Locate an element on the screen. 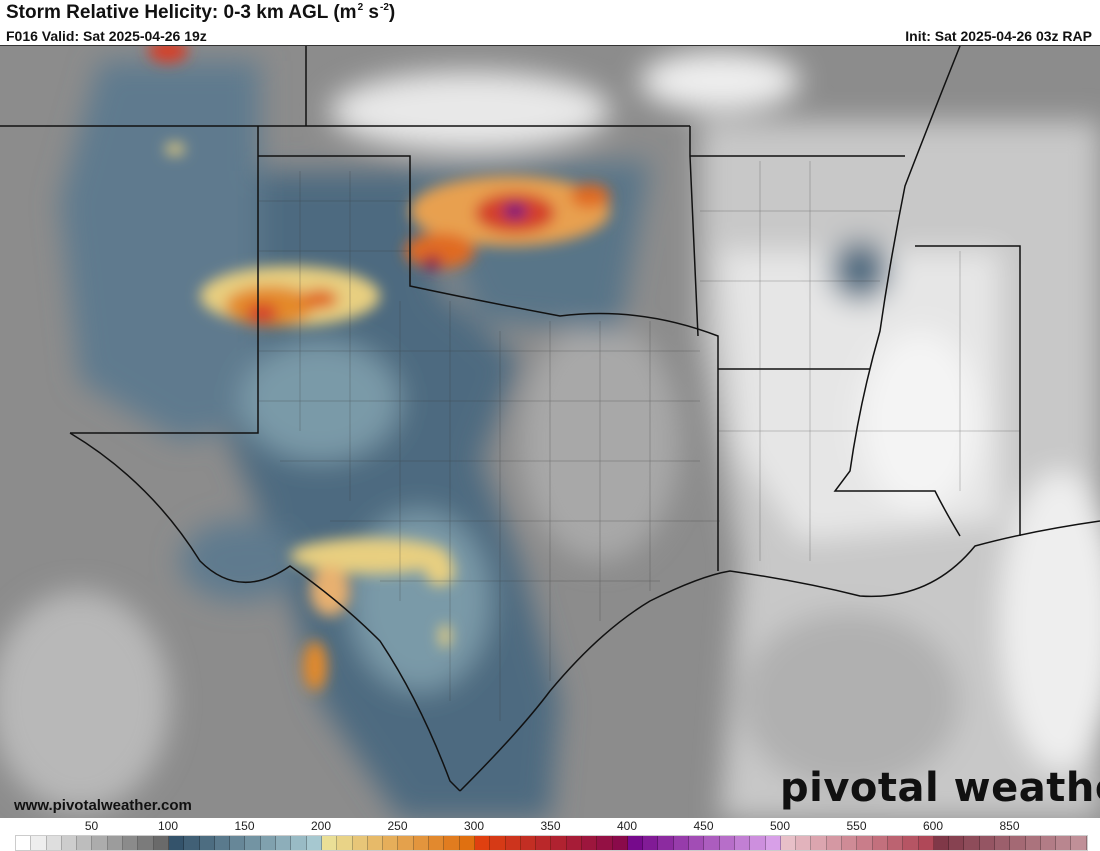 Image resolution: width=1100 pixels, height=851 pixels. colorbar-tick-label: 600 is located at coordinates (933, 826).